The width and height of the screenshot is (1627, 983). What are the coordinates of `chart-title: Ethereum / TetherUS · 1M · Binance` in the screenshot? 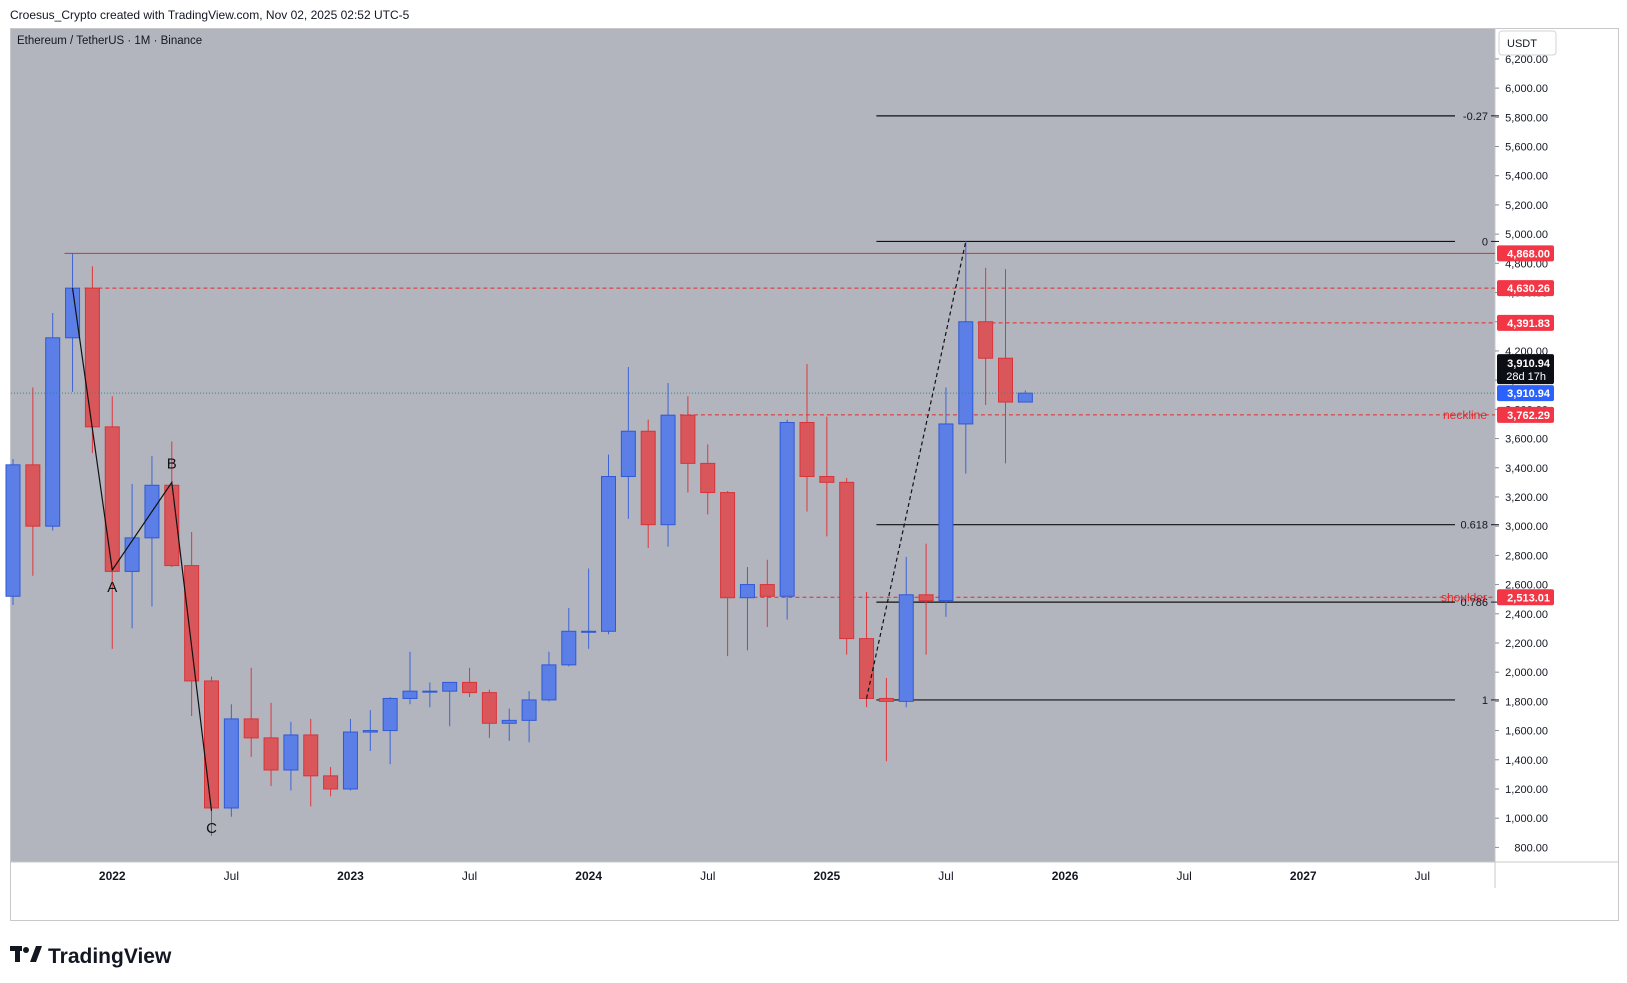 It's located at (109, 41).